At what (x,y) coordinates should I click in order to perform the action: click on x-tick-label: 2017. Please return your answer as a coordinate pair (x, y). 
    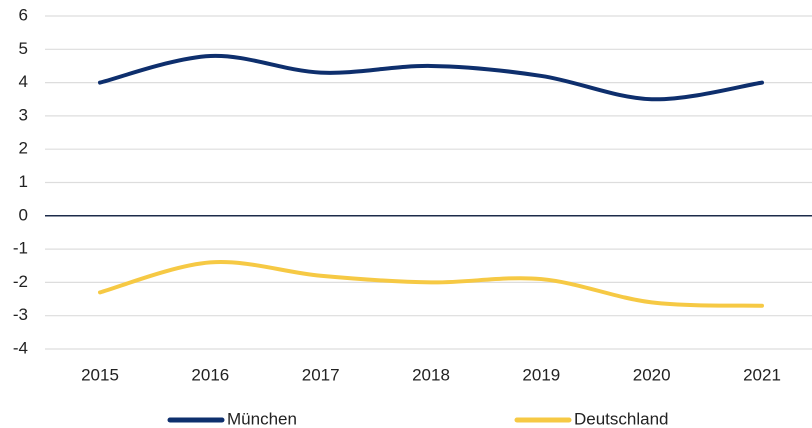
    Looking at the image, I should click on (321, 374).